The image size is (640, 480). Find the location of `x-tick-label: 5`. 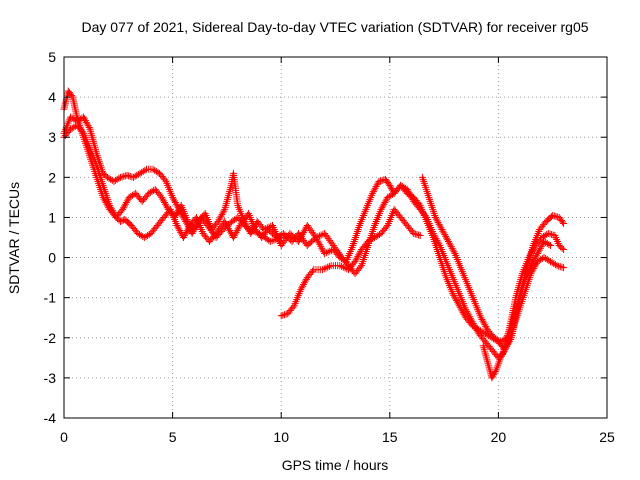

x-tick-label: 5 is located at coordinates (173, 437).